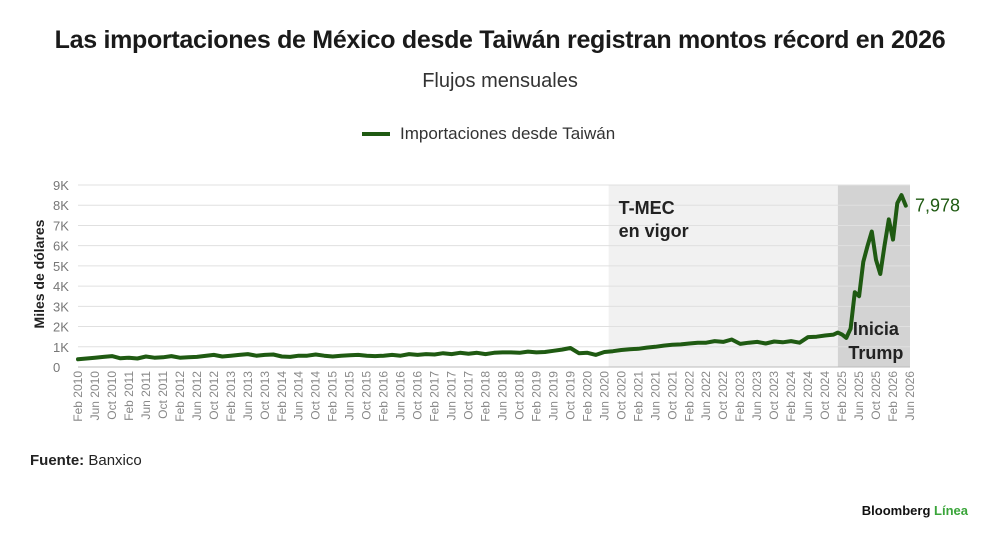 The width and height of the screenshot is (1000, 544). What do you see at coordinates (951, 510) in the screenshot?
I see `brand-accent: Línea` at bounding box center [951, 510].